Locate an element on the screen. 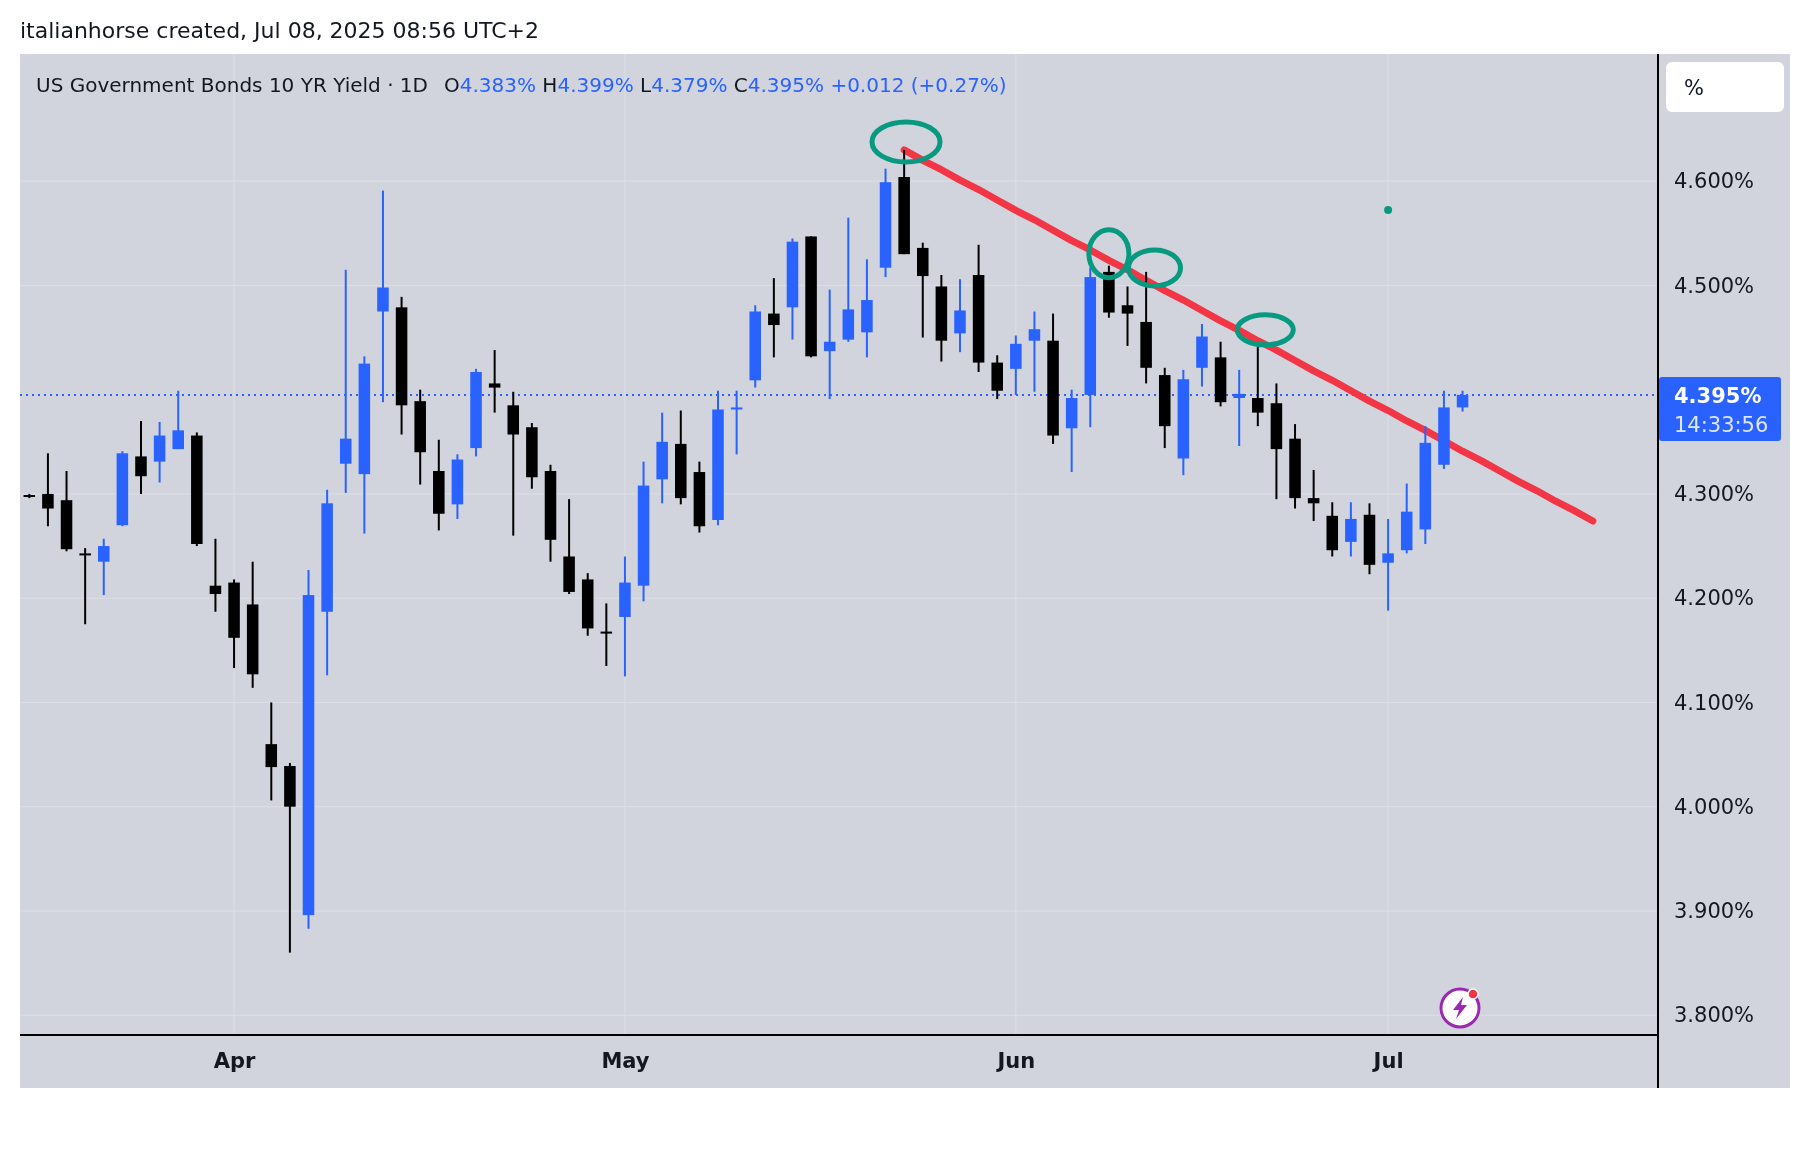 The height and width of the screenshot is (1160, 1810). y-tick-label: 4.000% is located at coordinates (1714, 806).